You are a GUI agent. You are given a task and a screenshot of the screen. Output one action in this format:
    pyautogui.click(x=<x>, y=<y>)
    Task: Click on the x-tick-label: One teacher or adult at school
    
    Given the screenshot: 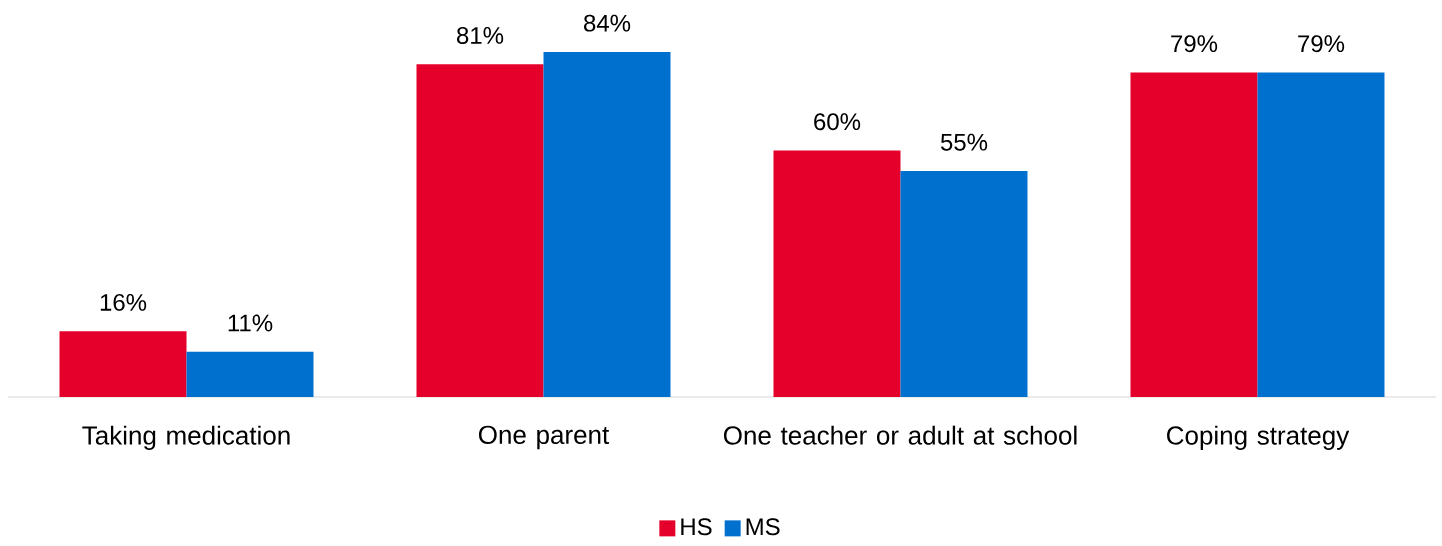 What is the action you would take?
    pyautogui.click(x=900, y=435)
    